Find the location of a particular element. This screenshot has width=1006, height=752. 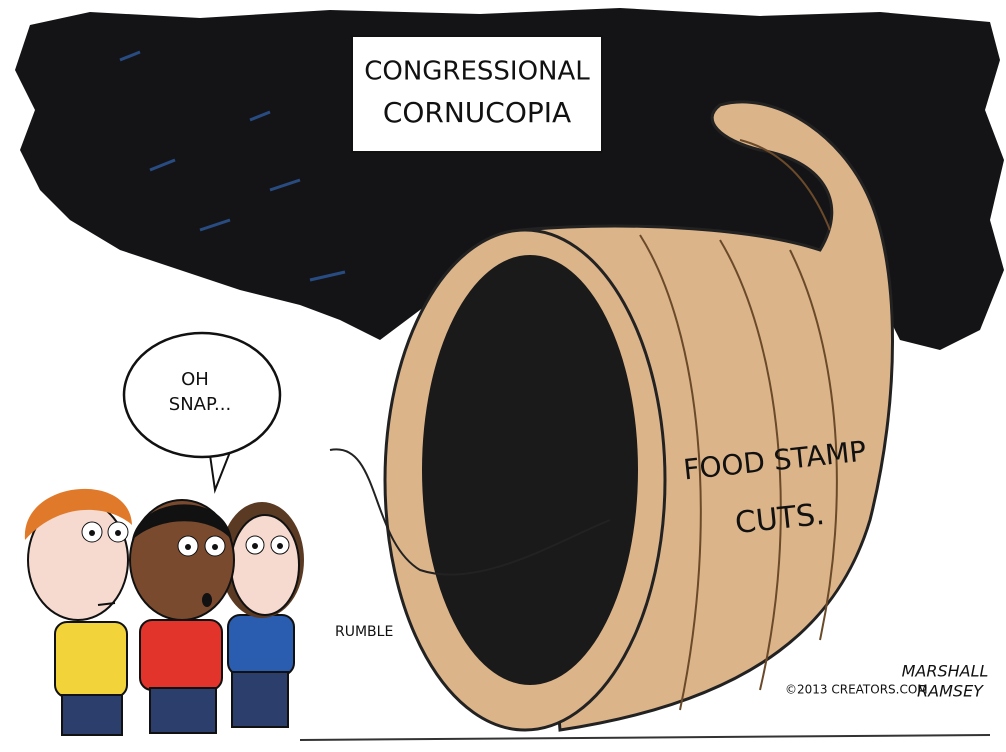

sign-board is located at coordinates (477, 94).